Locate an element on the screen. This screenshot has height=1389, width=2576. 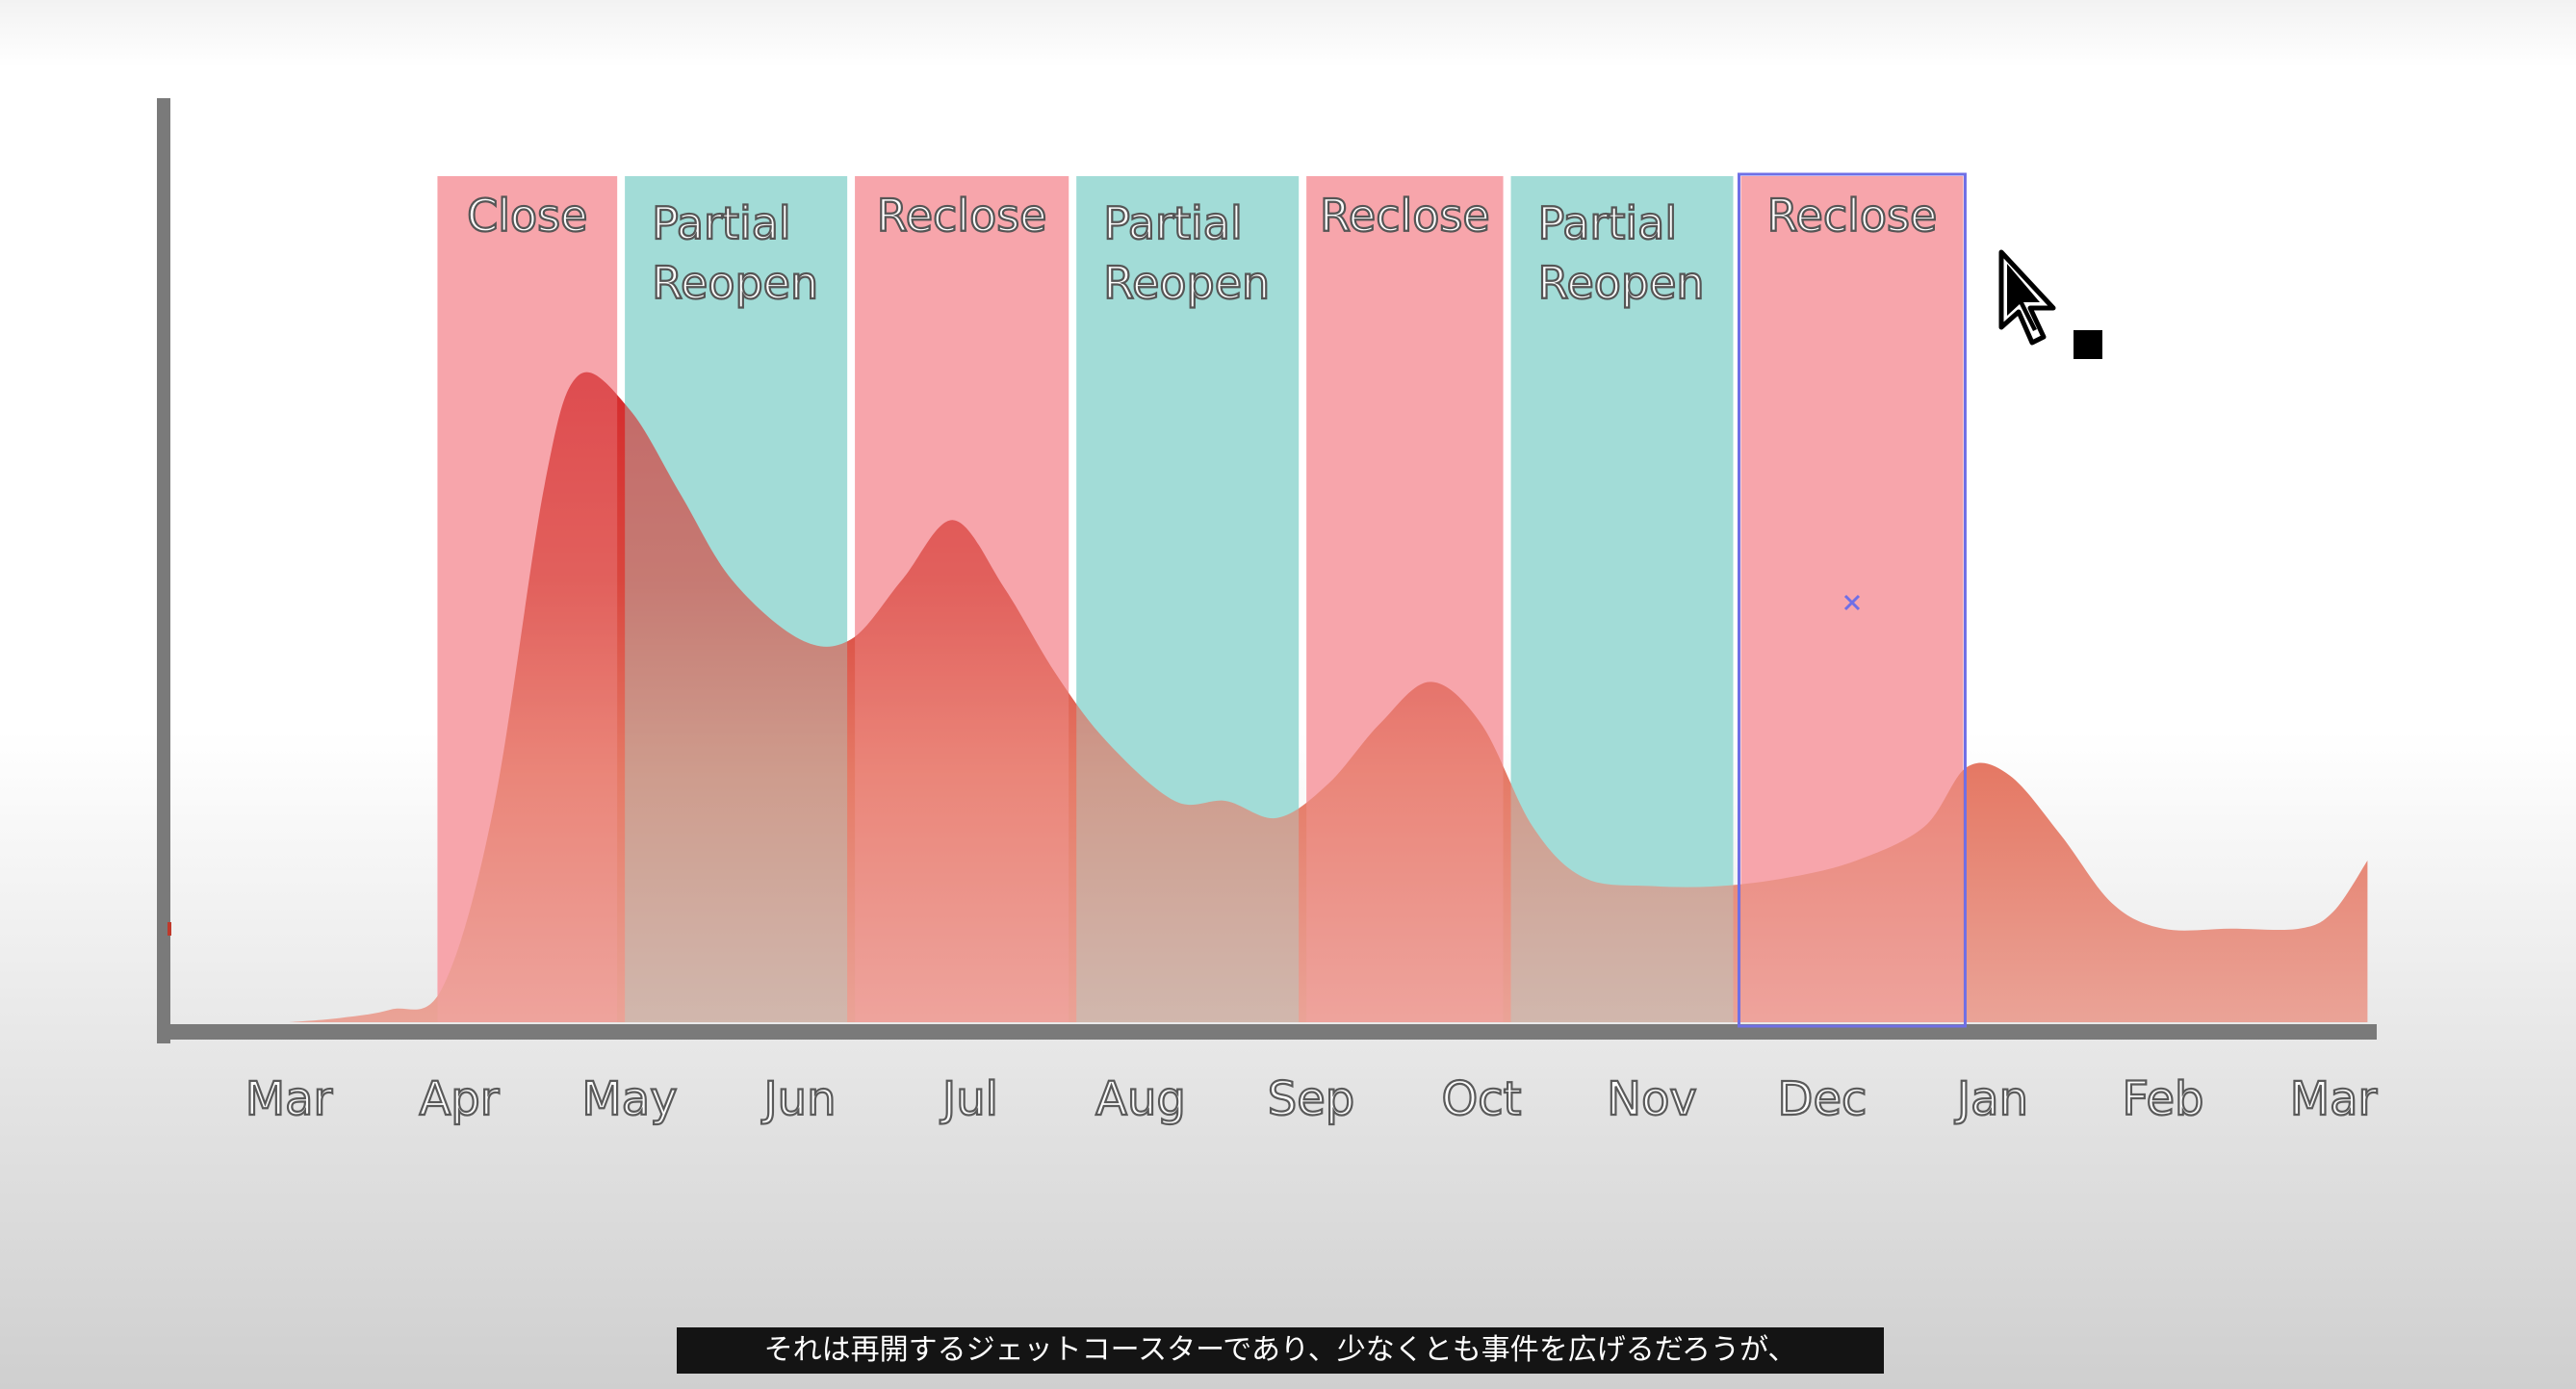
phase-label-1-line-0: Partial is located at coordinates (722, 223).